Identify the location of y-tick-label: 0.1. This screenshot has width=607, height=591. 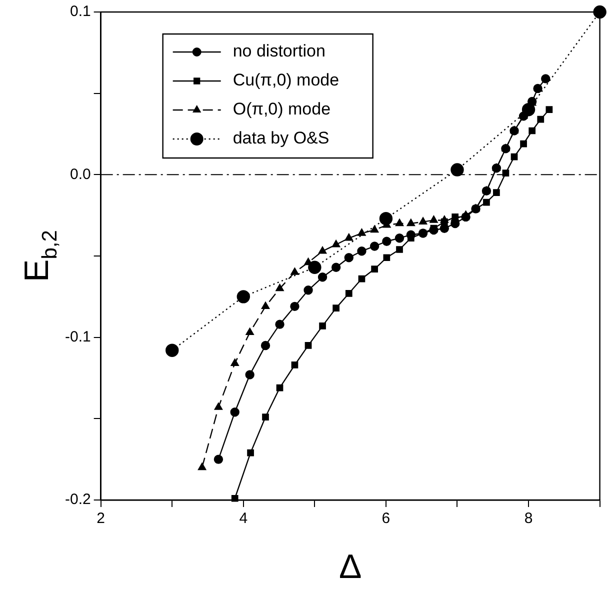
(80, 11).